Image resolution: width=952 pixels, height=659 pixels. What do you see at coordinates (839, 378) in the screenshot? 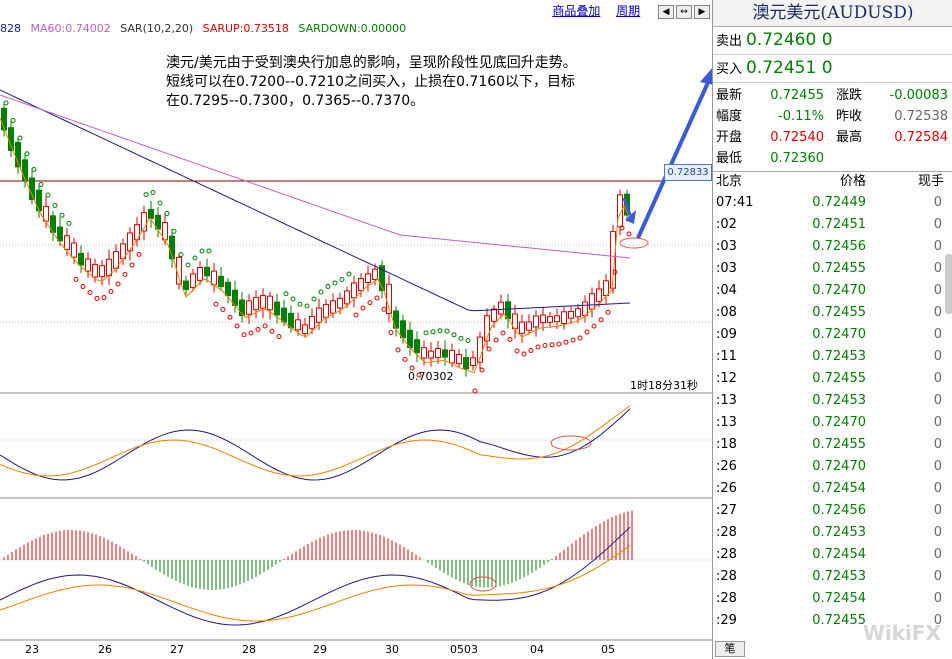
I see `tick-price: 0.72455` at bounding box center [839, 378].